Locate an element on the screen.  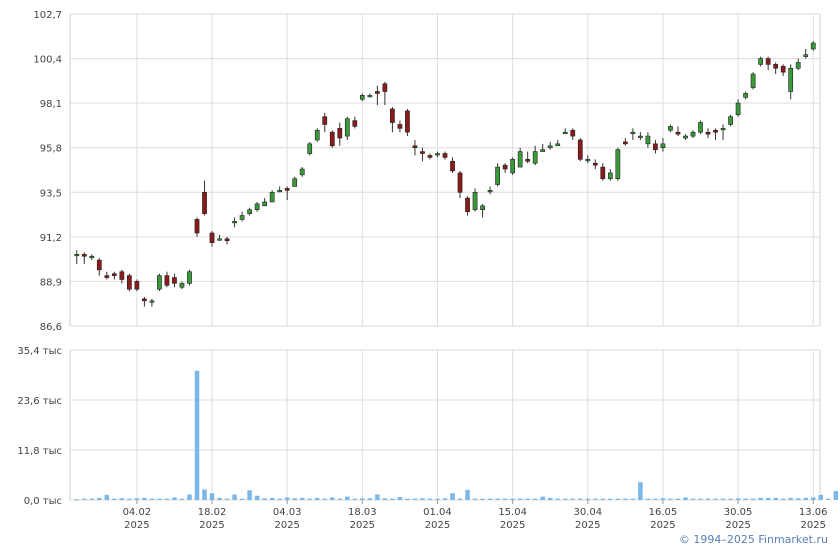
copyright: © 1994–2025 Finmarket.ru is located at coordinates (753, 539).